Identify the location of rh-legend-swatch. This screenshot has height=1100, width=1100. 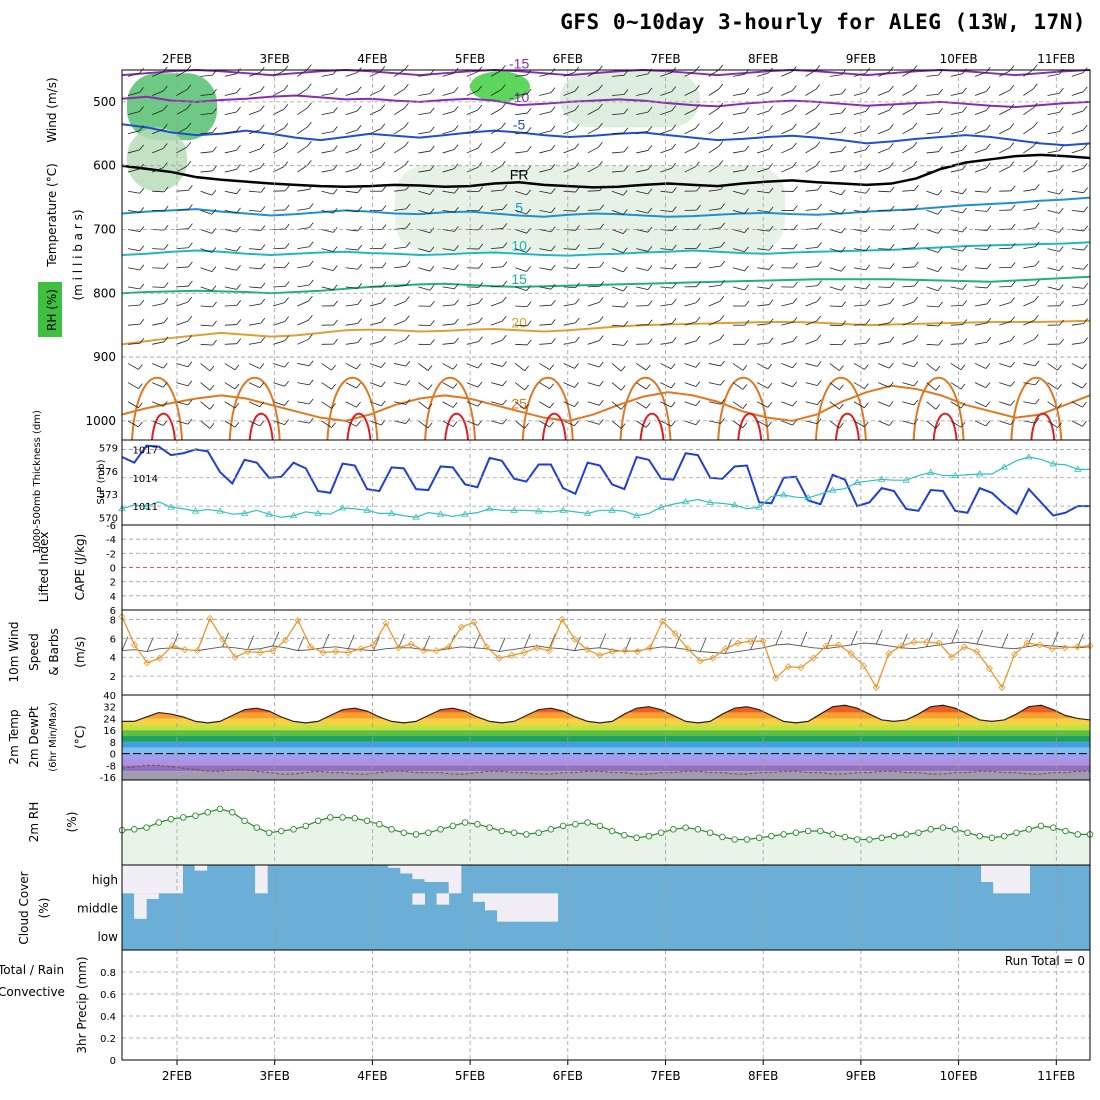
(50, 309).